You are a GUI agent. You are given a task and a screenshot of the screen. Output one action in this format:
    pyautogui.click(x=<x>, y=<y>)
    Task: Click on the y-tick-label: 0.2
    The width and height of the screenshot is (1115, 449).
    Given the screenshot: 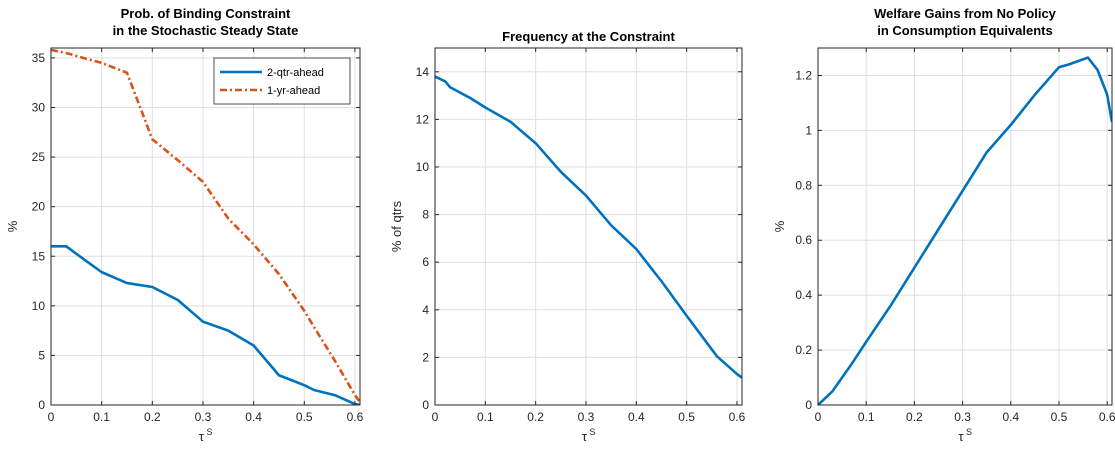 What is the action you would take?
    pyautogui.click(x=803, y=350)
    